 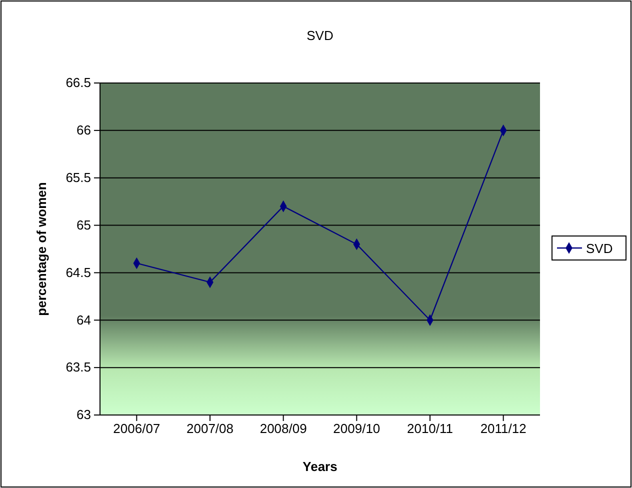 I want to click on x-tick-label: 2010/11, so click(x=430, y=428).